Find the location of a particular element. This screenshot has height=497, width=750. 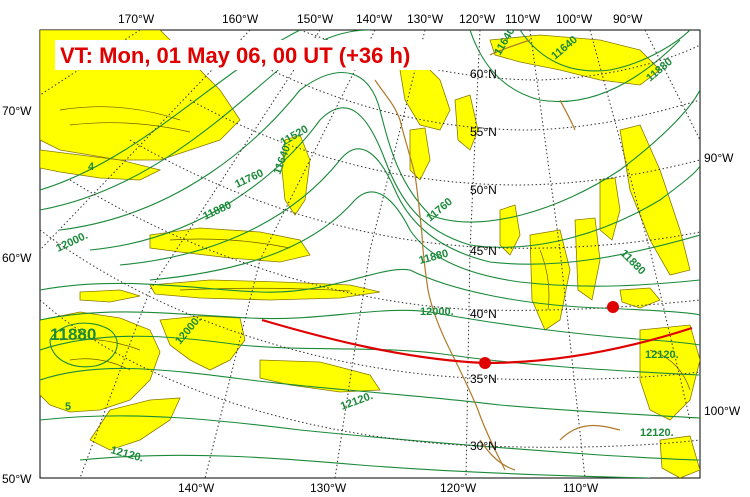

left-labels: 70°W 60°W 50°W is located at coordinates (17, 295).